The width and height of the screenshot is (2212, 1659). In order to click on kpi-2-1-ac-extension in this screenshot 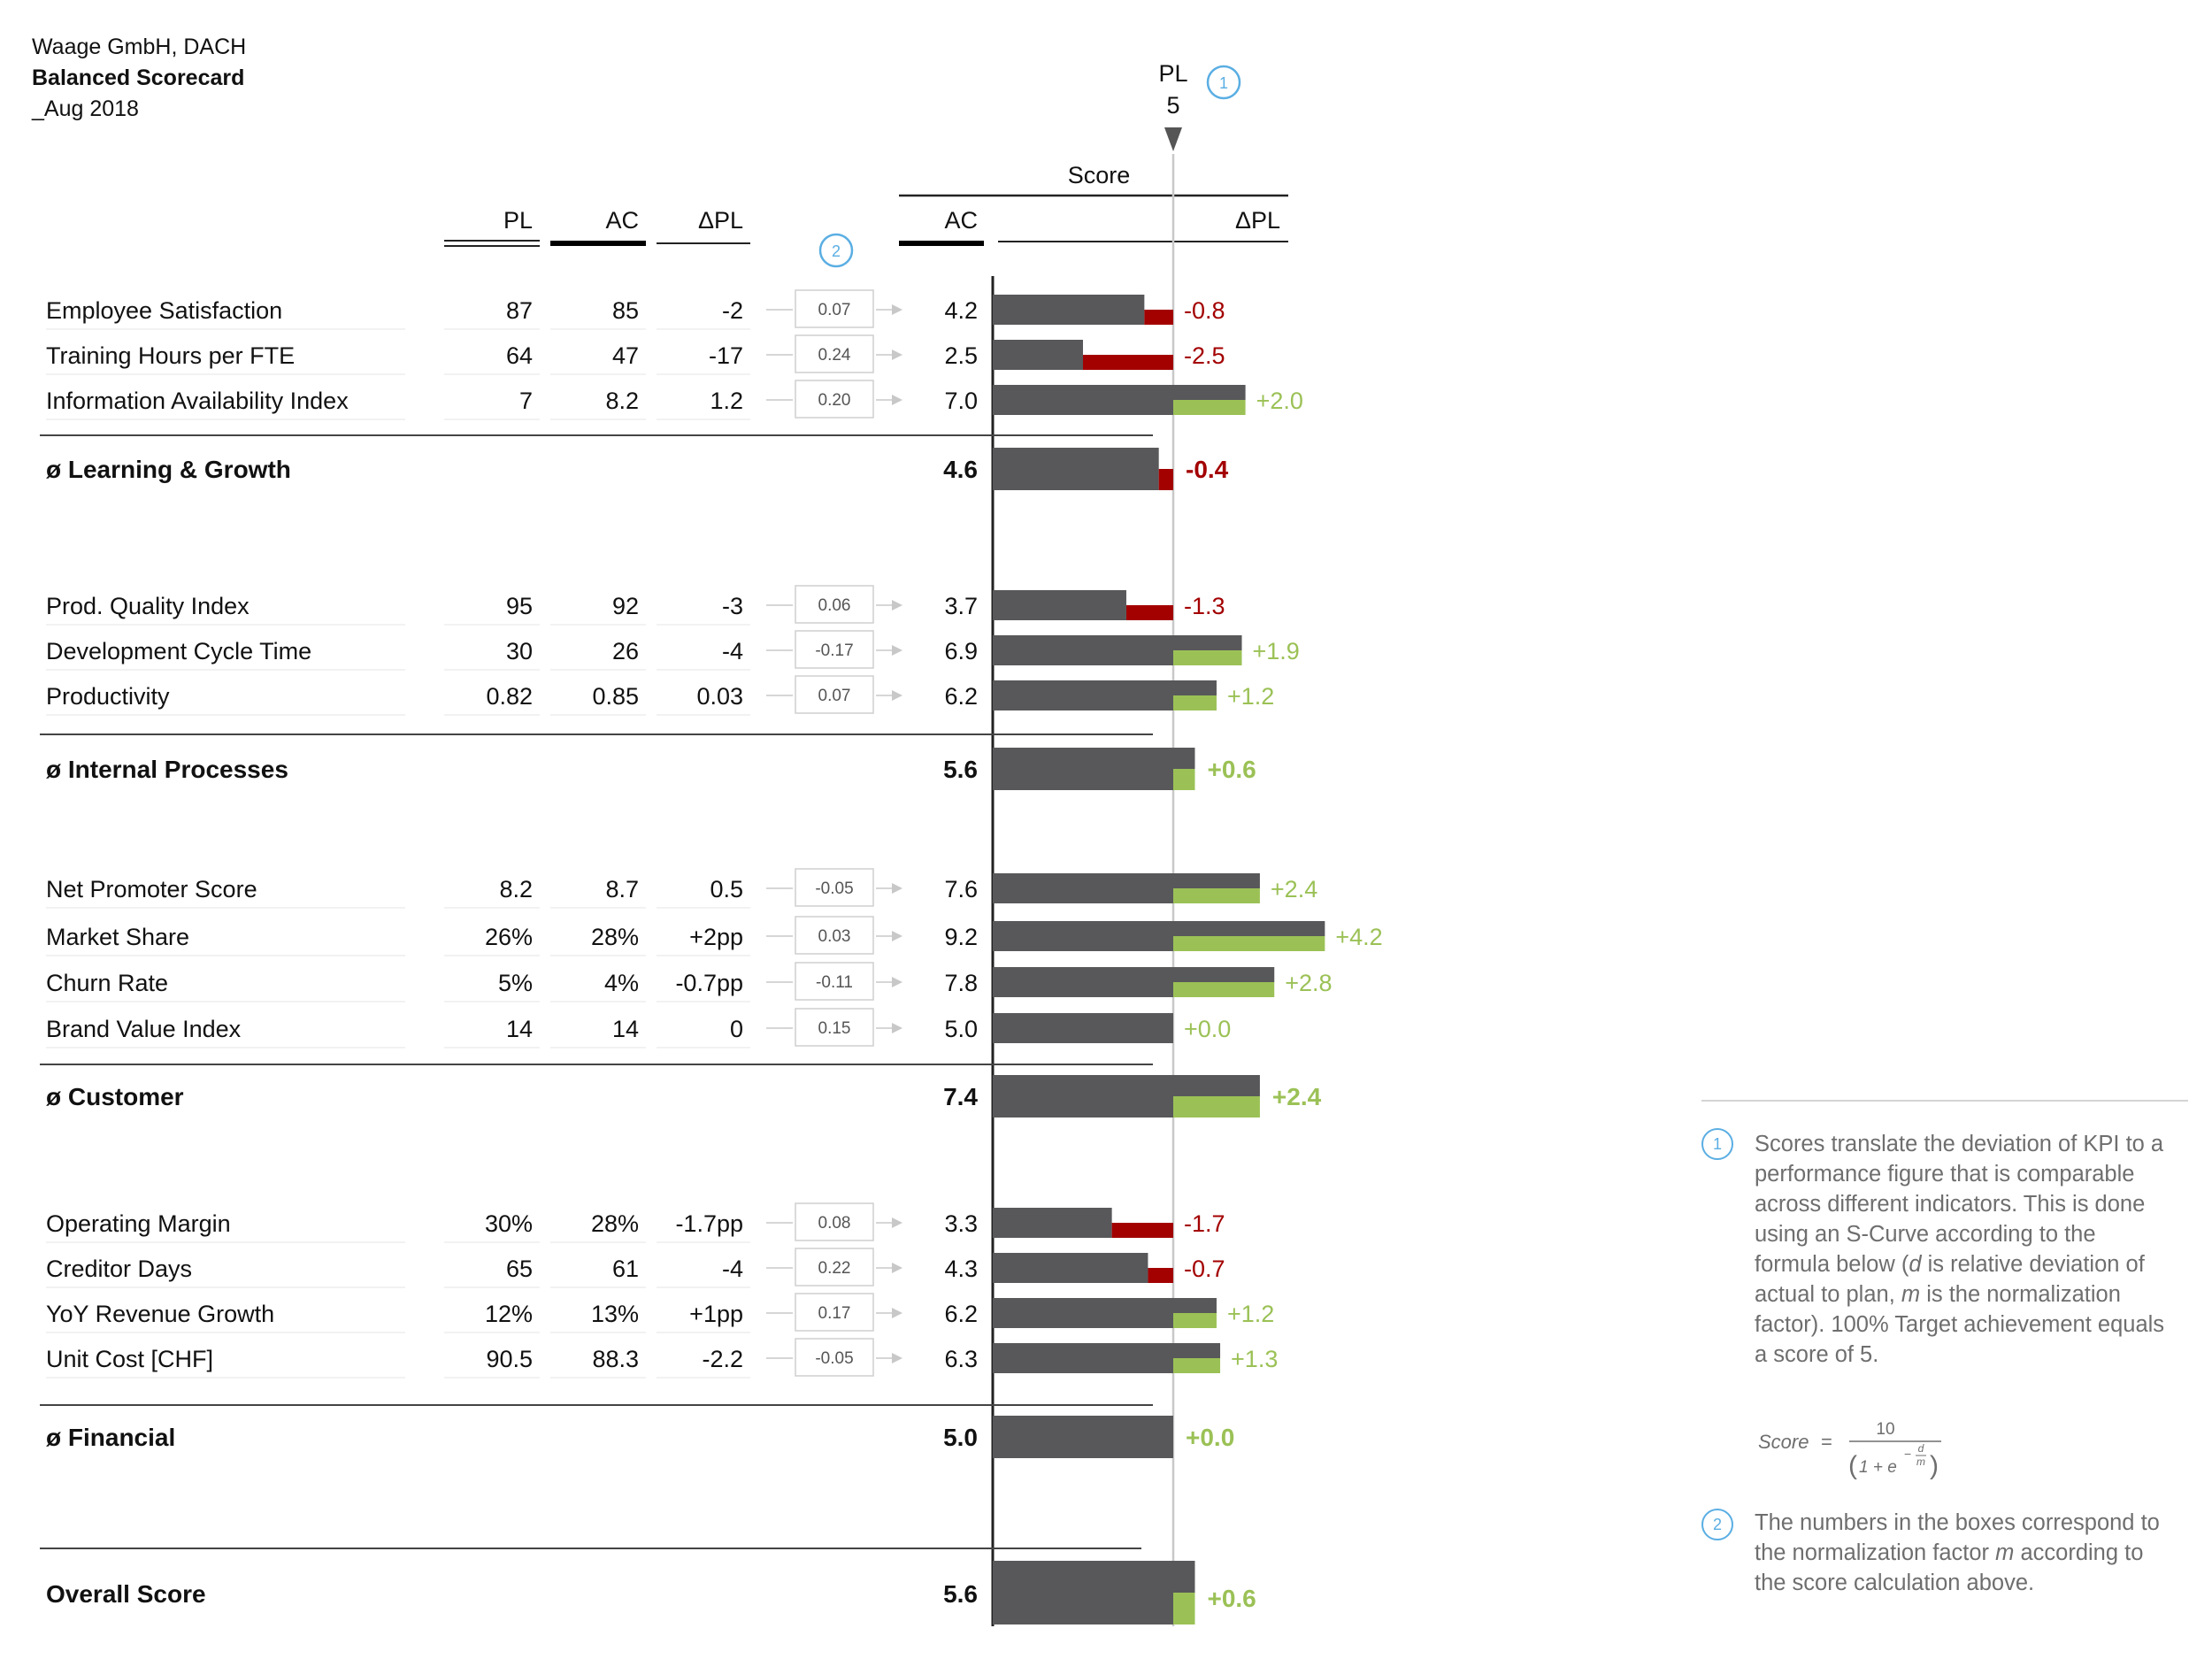, I will do `click(1249, 928)`.